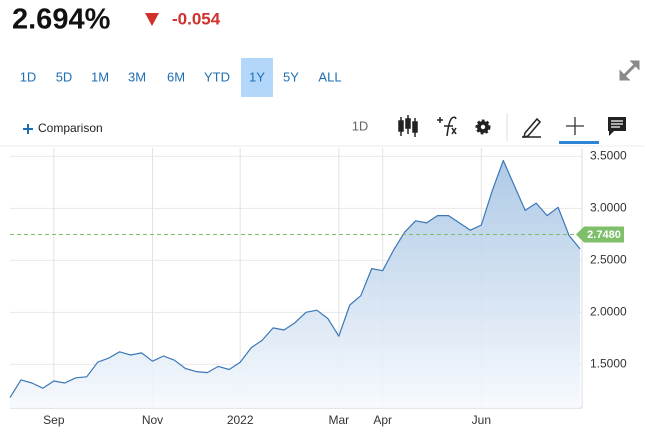  I want to click on range-button: 1Y, so click(257, 76).